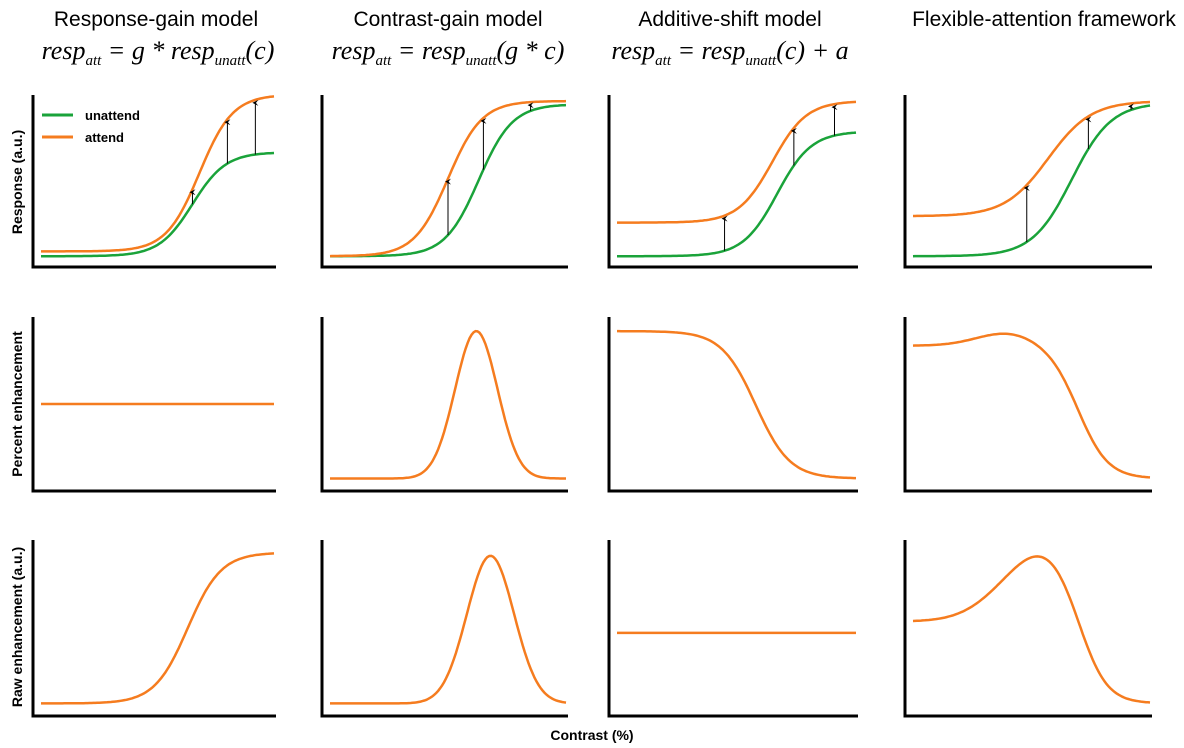 The height and width of the screenshot is (748, 1184). I want to click on eq-arg: (g * c), so click(530, 50).